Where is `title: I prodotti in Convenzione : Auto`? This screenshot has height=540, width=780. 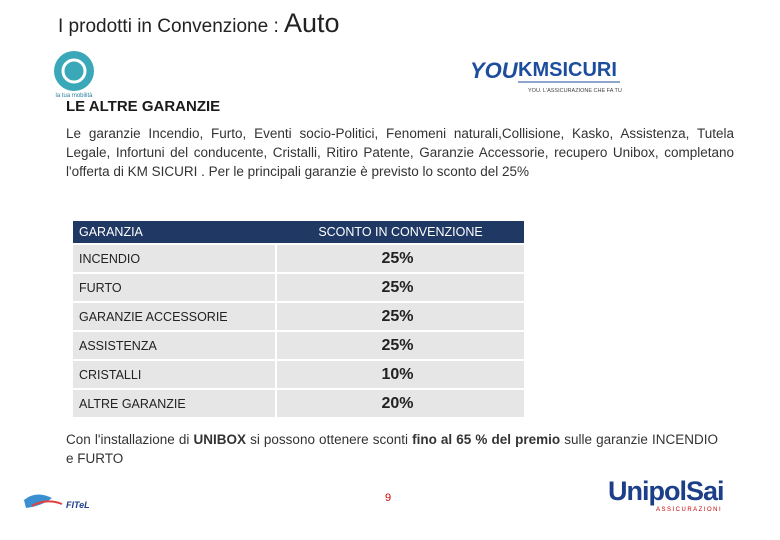
title: I prodotti in Convenzione : Auto is located at coordinates (199, 23).